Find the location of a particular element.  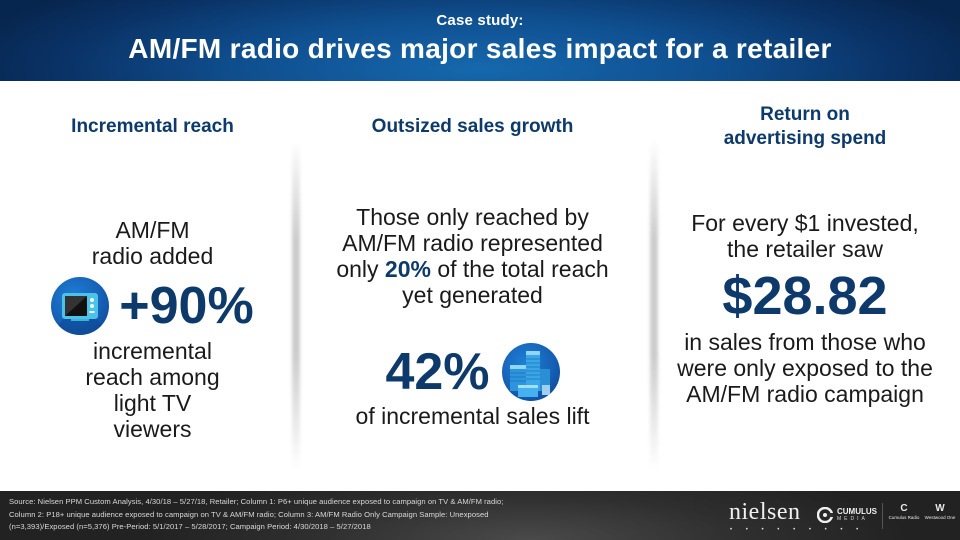

roas-stat: $28.82 is located at coordinates (805, 296).